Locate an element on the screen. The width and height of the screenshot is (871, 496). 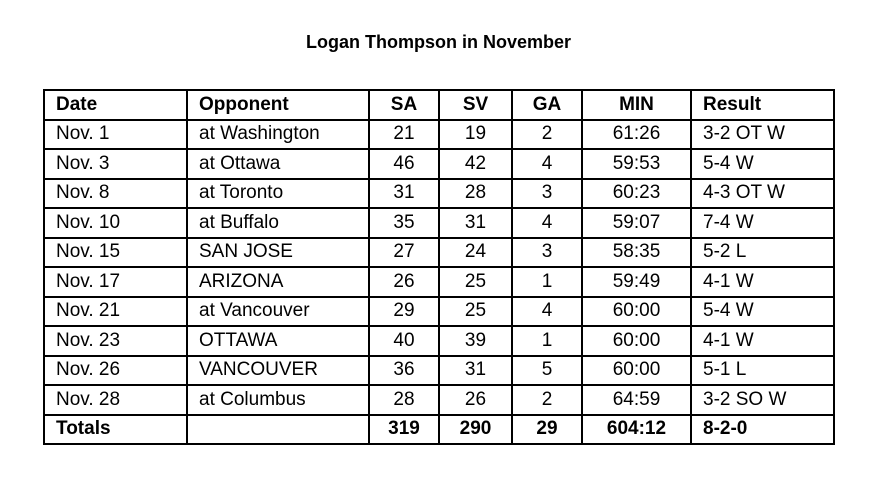
cell-sa: 35 is located at coordinates (404, 223).